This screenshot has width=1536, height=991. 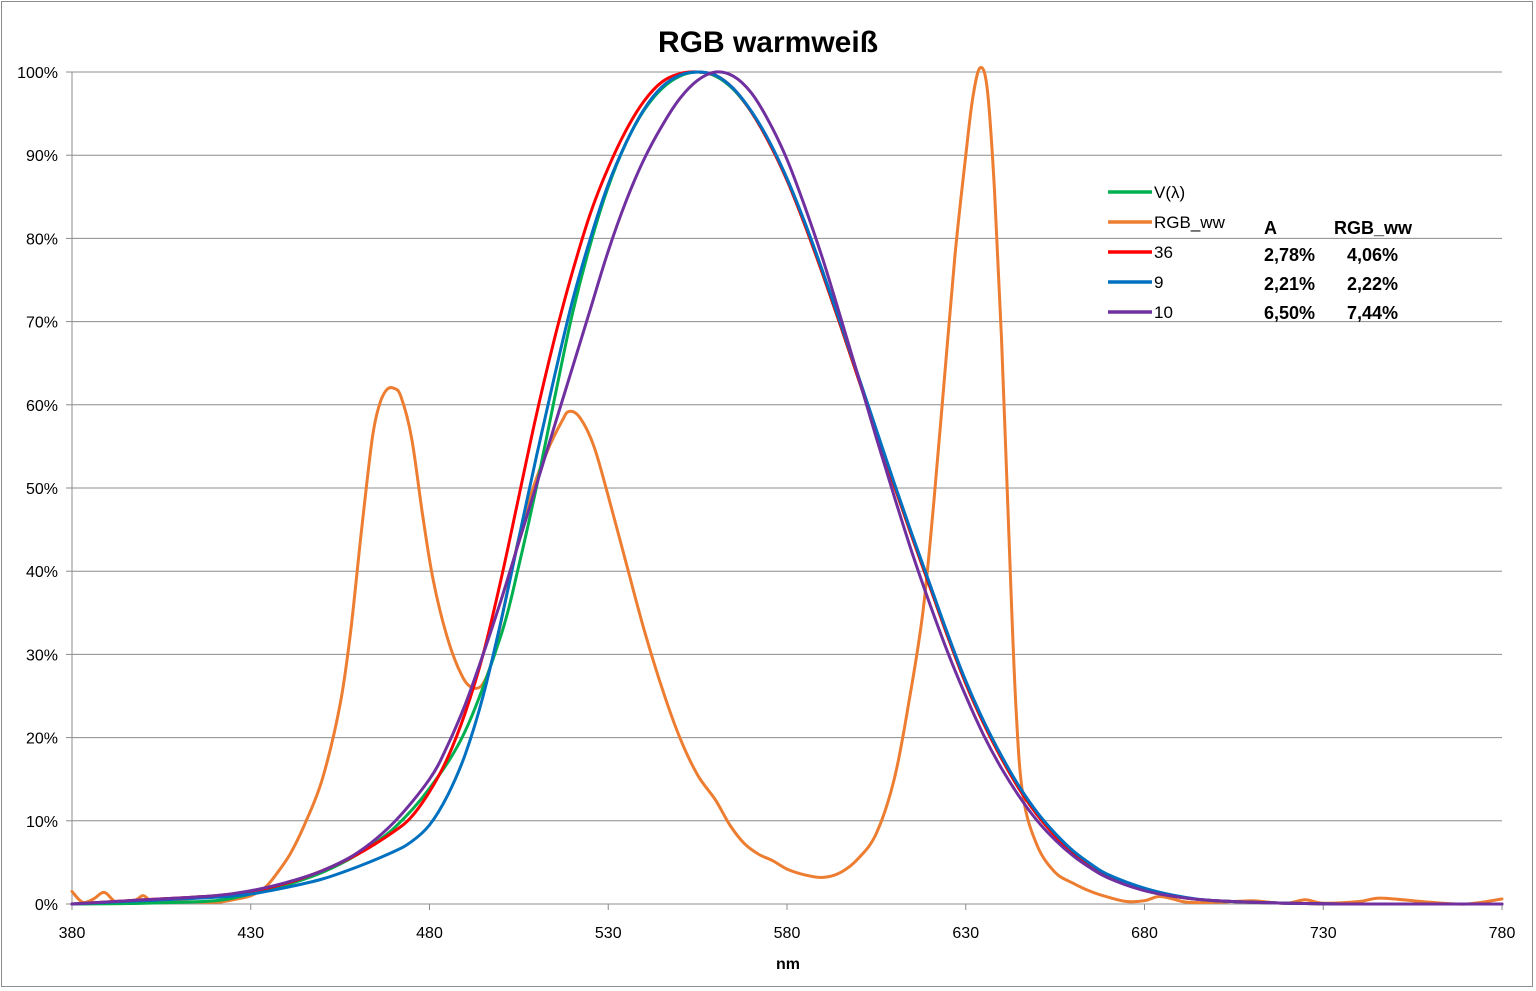 I want to click on legend-label: V(λ), so click(x=1169, y=192).